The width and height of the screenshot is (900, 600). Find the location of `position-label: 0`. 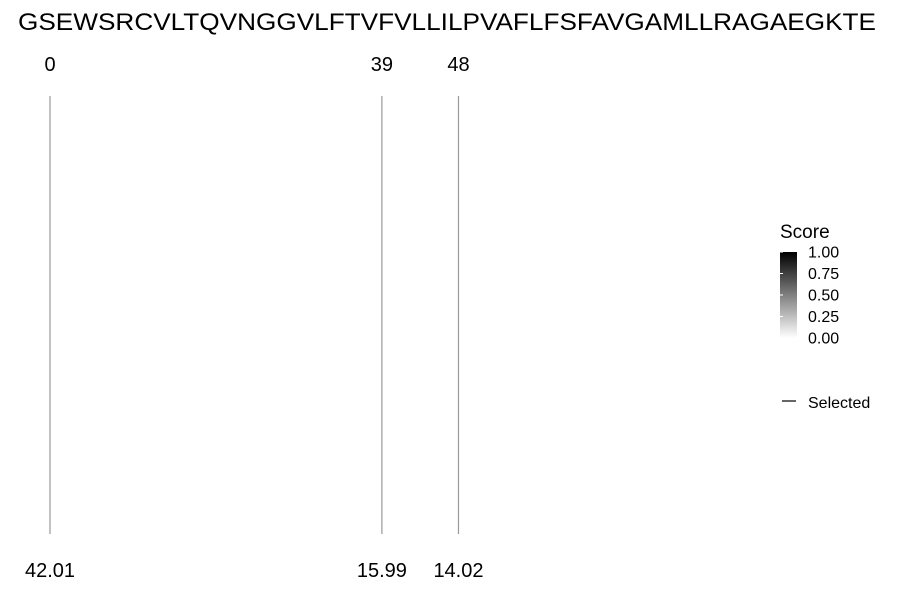

position-label: 0 is located at coordinates (49, 65).